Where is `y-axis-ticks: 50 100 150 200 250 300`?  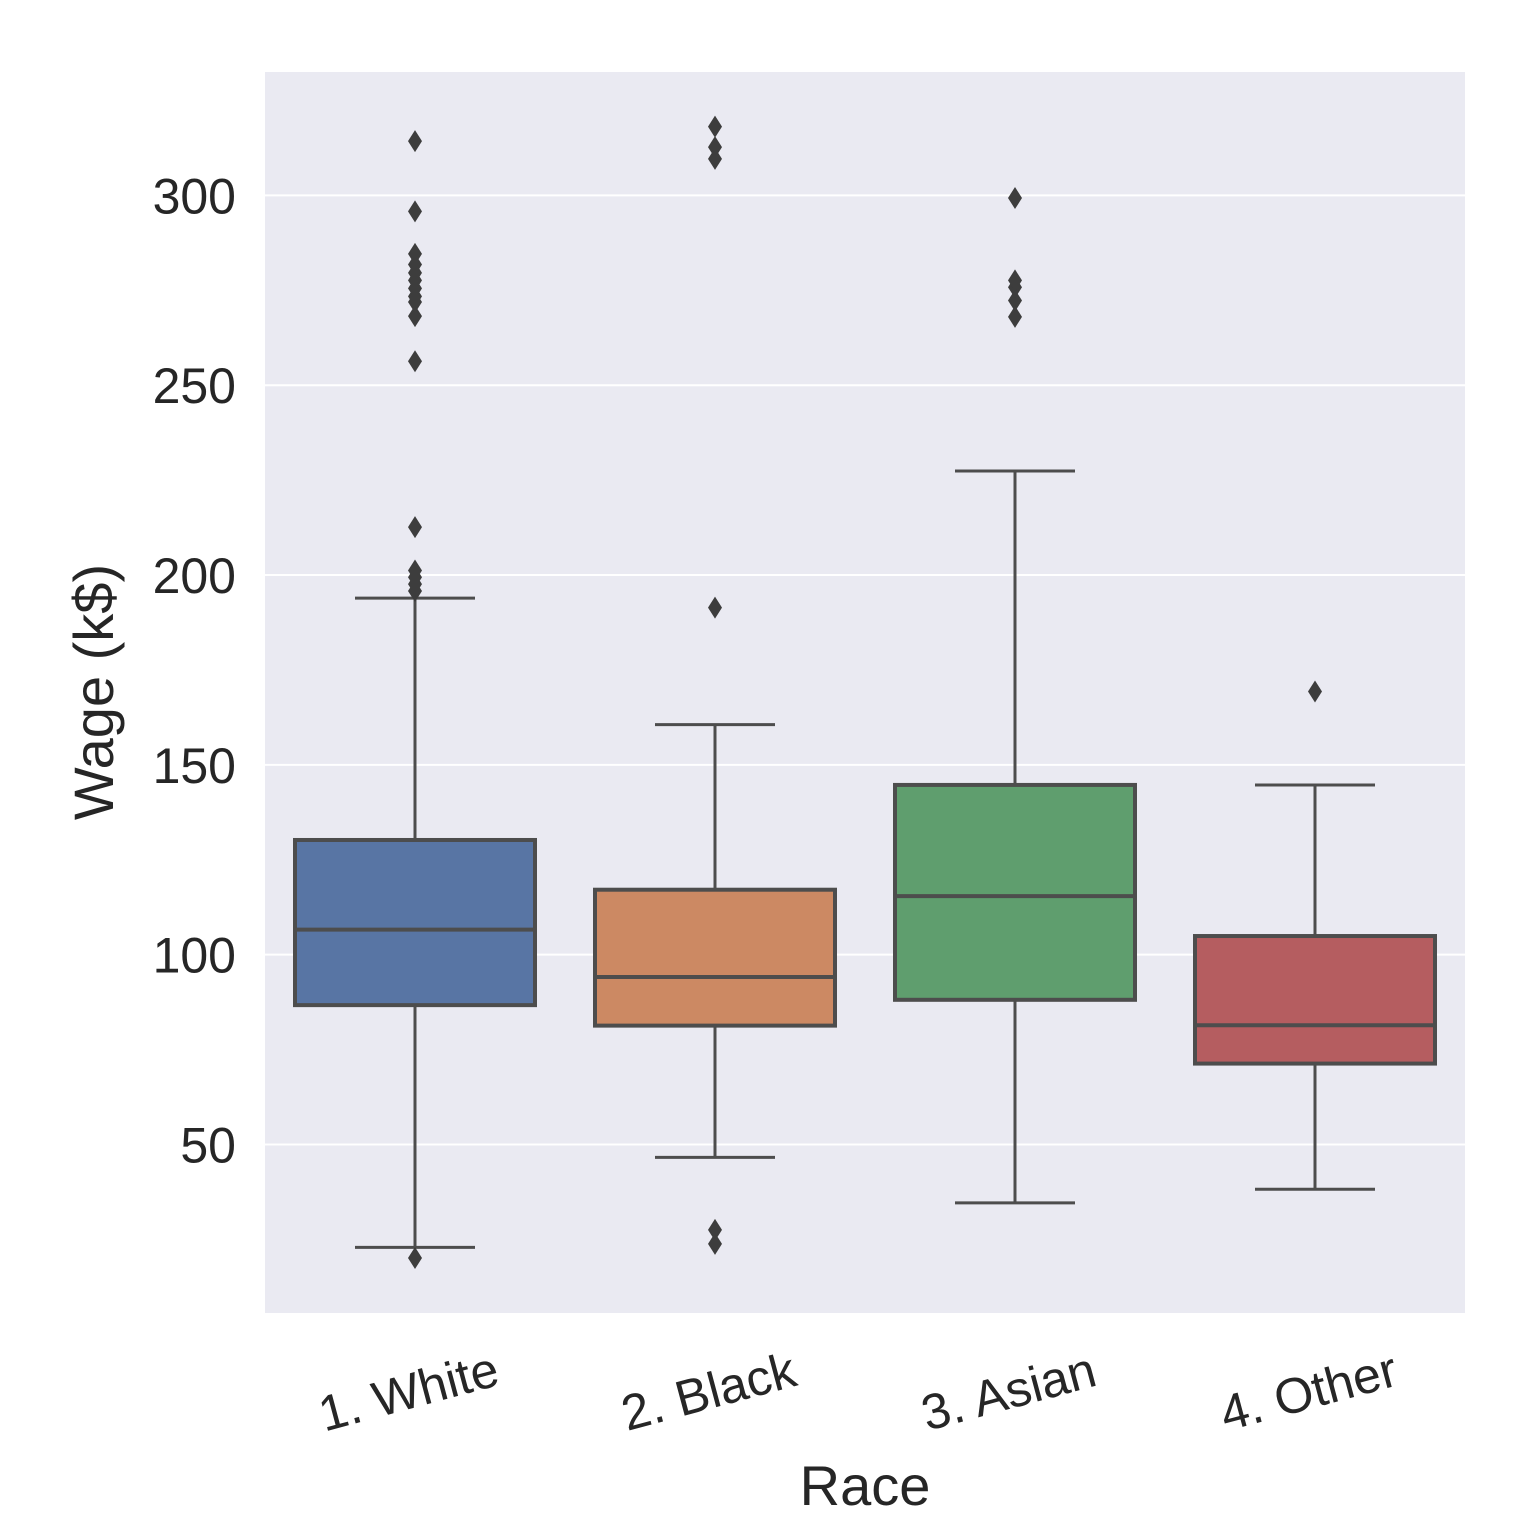
y-axis-ticks: 50 100 150 200 250 300 is located at coordinates (194, 670).